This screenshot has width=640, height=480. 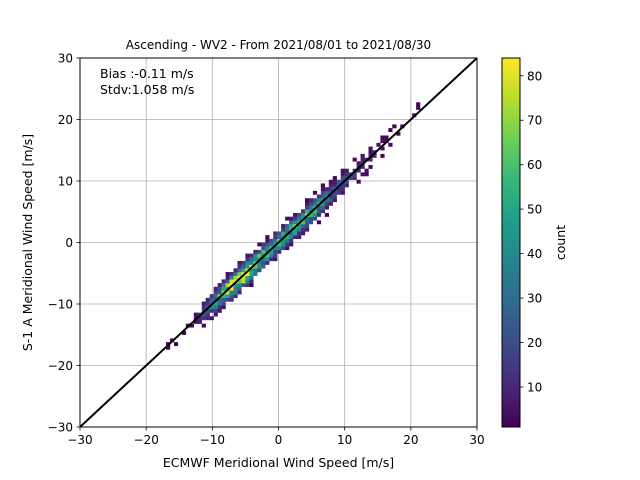 I want to click on y-tick-label: −30, so click(x=60, y=428).